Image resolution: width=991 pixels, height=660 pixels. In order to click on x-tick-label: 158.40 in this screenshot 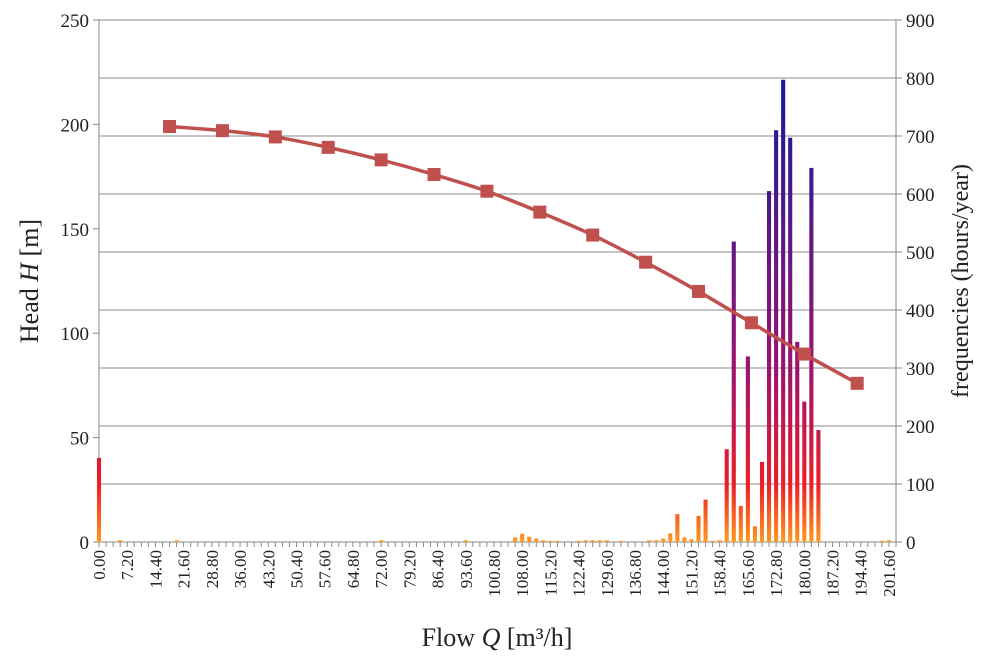, I will do `click(720, 573)`.